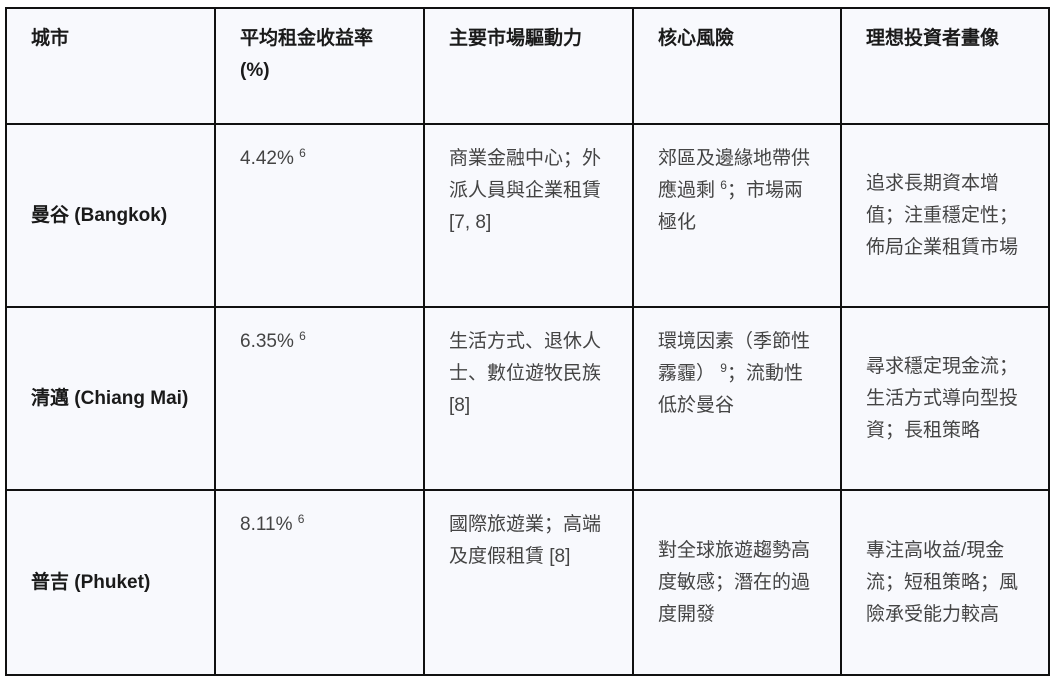 The height and width of the screenshot is (686, 1055). What do you see at coordinates (734, 174) in the screenshot?
I see `risk-text: 郊區及邊緣地帶供應過剩` at bounding box center [734, 174].